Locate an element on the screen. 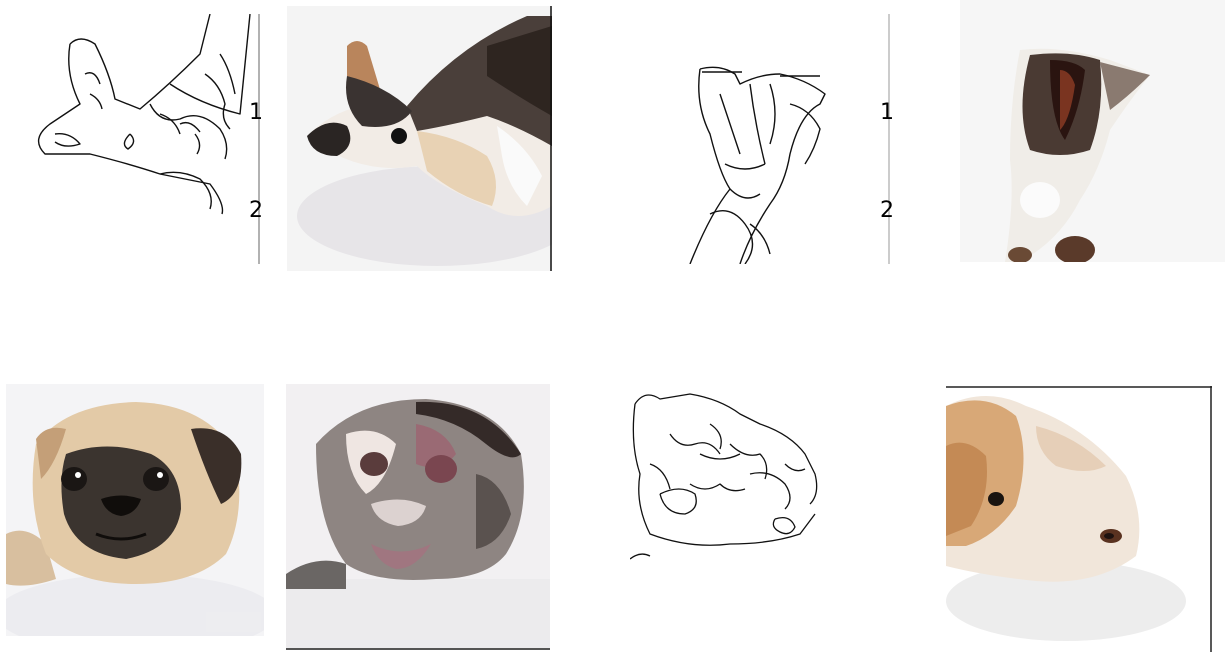  panel-1-label-2: 2 is located at coordinates (256, 210).